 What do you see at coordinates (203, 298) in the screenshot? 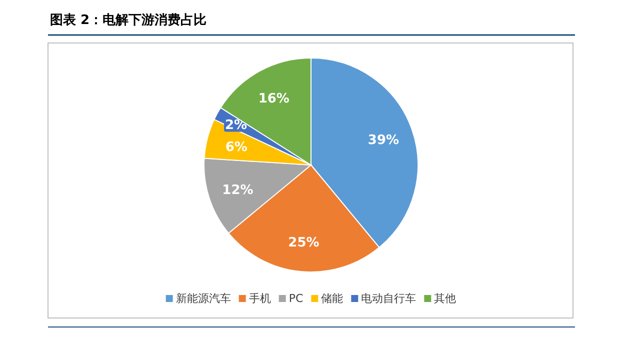
I see `legend-label: 新能源汽车` at bounding box center [203, 298].